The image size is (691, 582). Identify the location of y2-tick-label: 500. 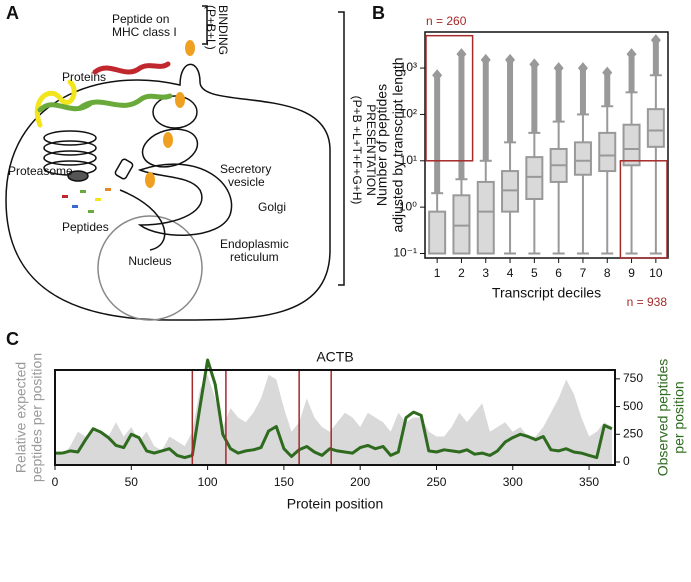
(633, 406).